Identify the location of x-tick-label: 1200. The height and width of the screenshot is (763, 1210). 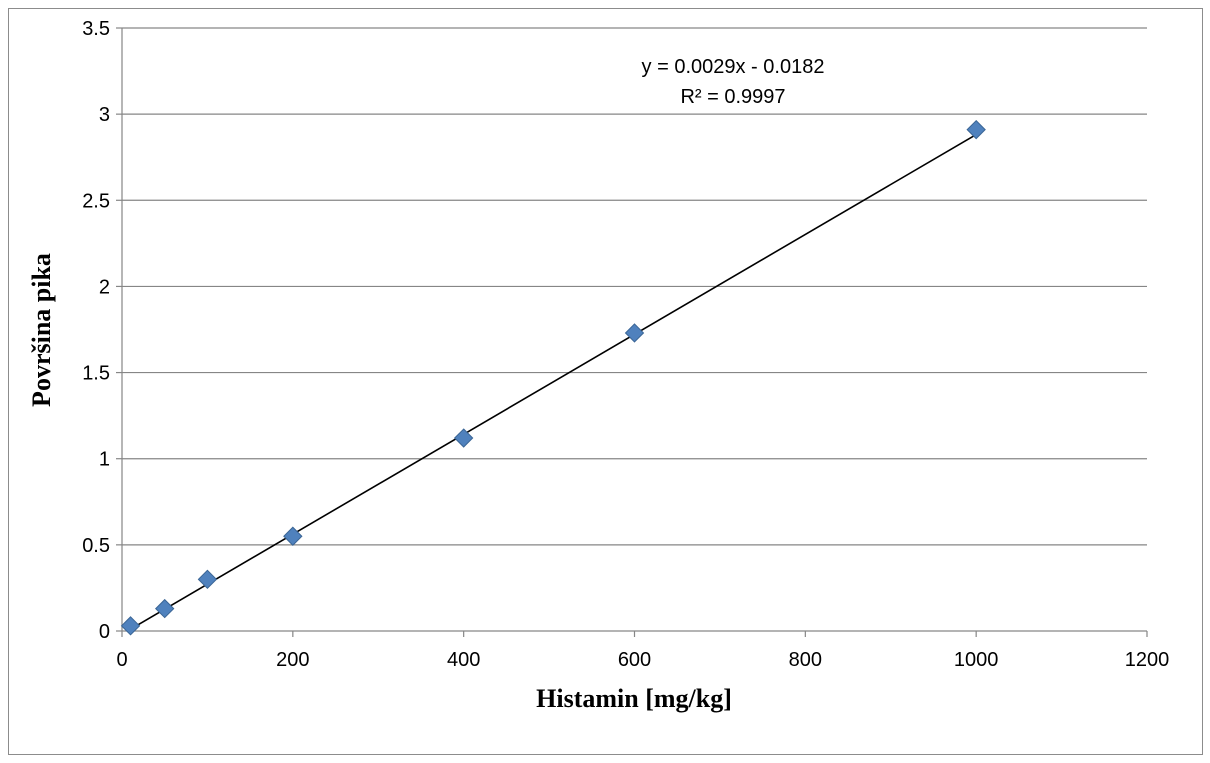
(1147, 660).